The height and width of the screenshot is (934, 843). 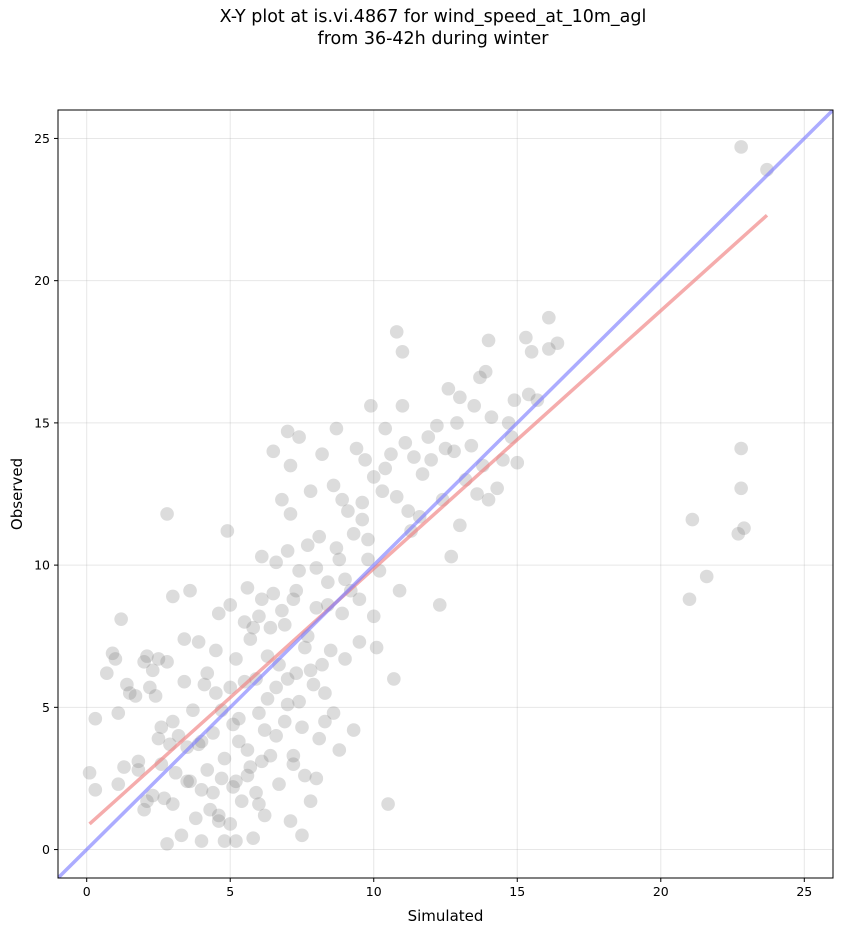 I want to click on y-tick-label: 10, so click(x=42, y=565).